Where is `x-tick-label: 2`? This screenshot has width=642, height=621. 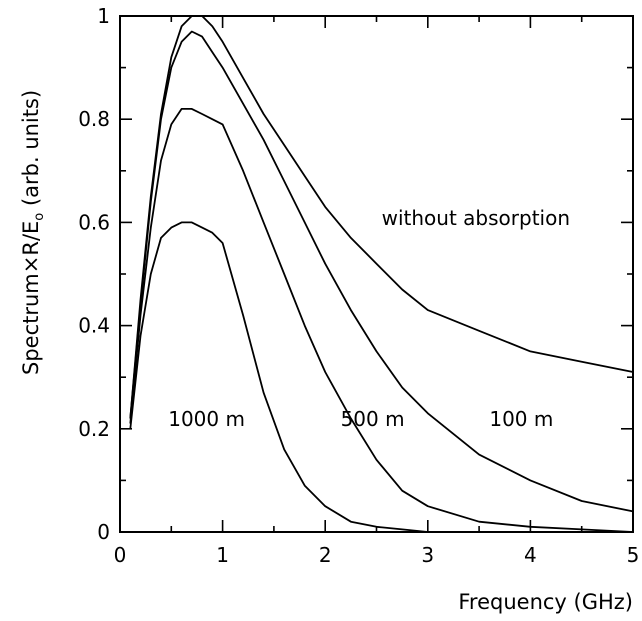
x-tick-label: 2 is located at coordinates (325, 555).